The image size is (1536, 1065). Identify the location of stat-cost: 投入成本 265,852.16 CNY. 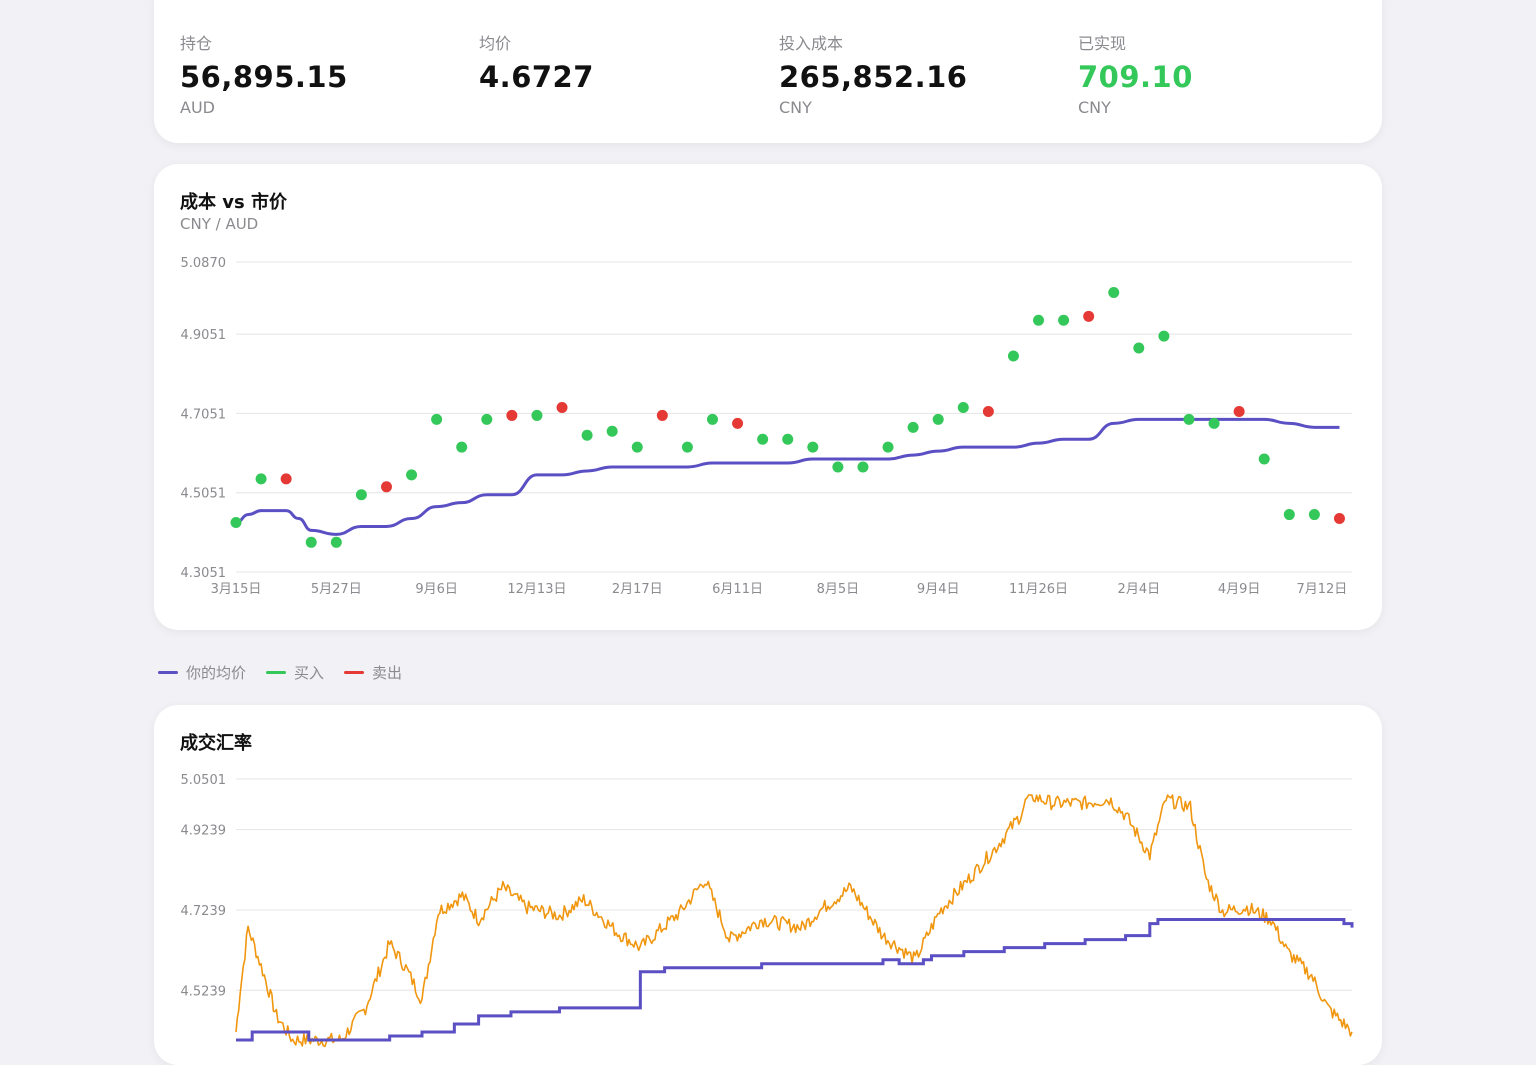
(873, 73).